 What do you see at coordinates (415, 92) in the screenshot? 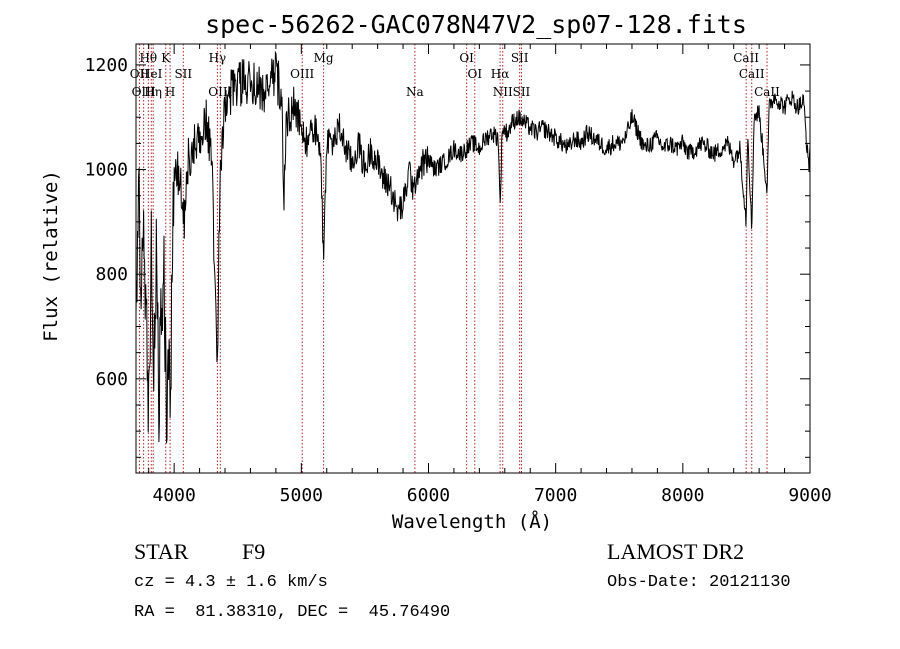
I see `line-marker-label: Na` at bounding box center [415, 92].